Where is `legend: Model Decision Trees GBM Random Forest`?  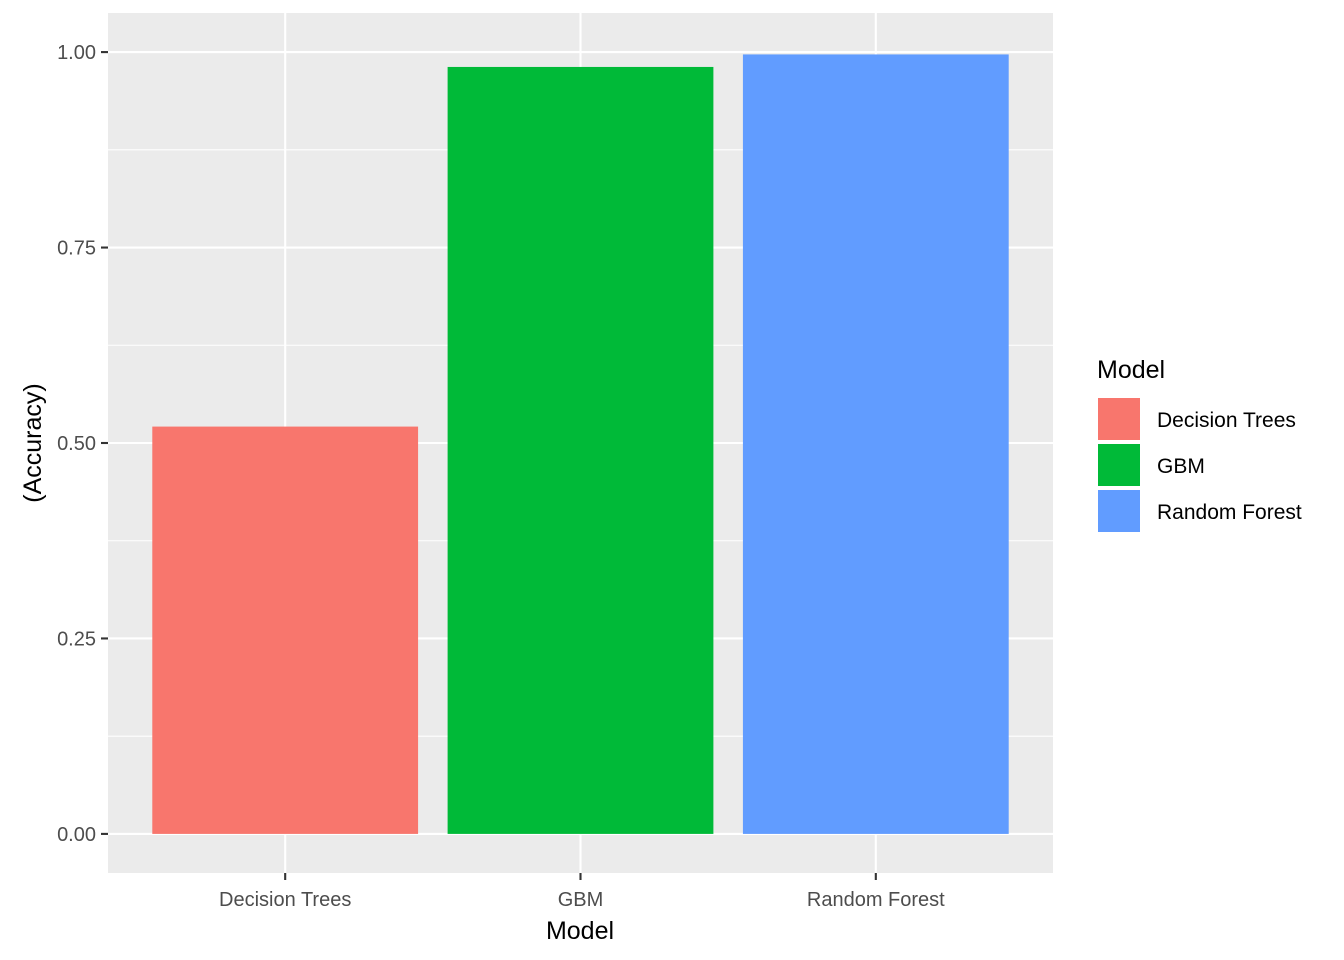 legend: Model Decision Trees GBM Random Forest is located at coordinates (1199, 445).